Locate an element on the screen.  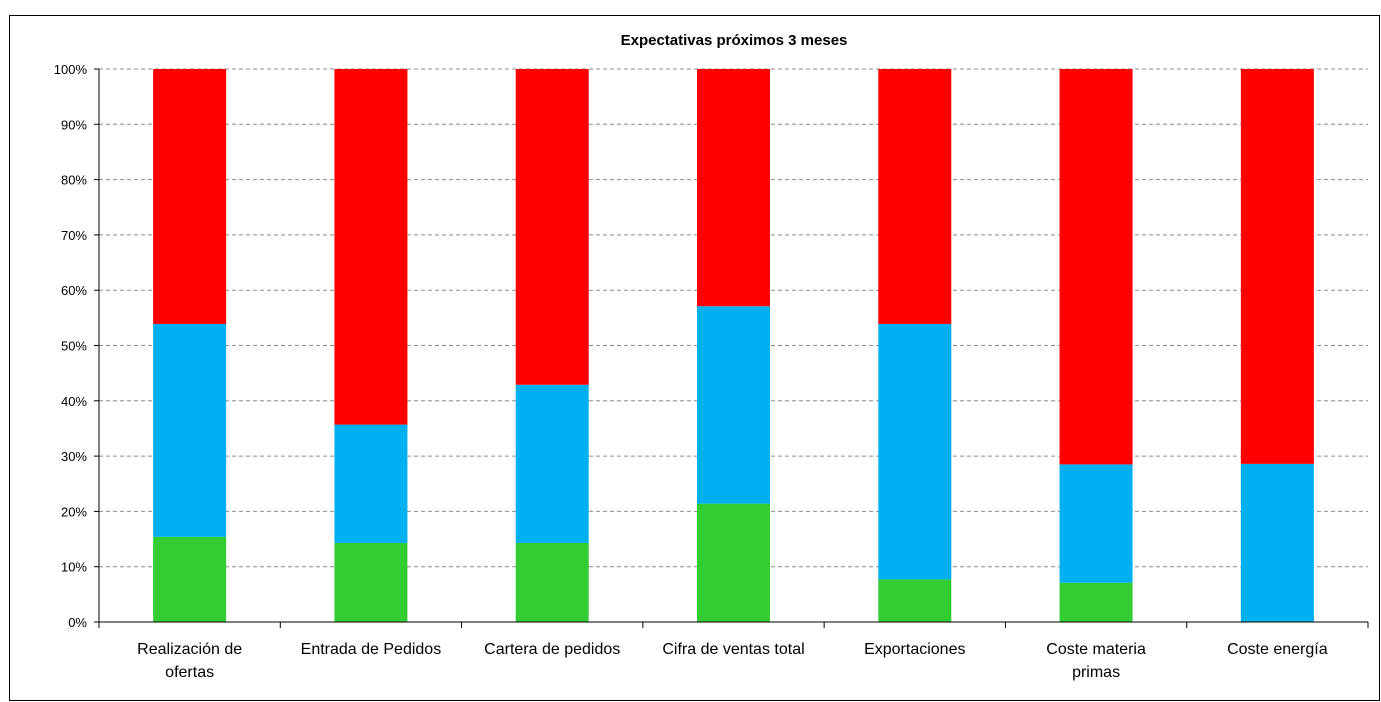
x-tick-label: Cartera de pedidos is located at coordinates (552, 649).